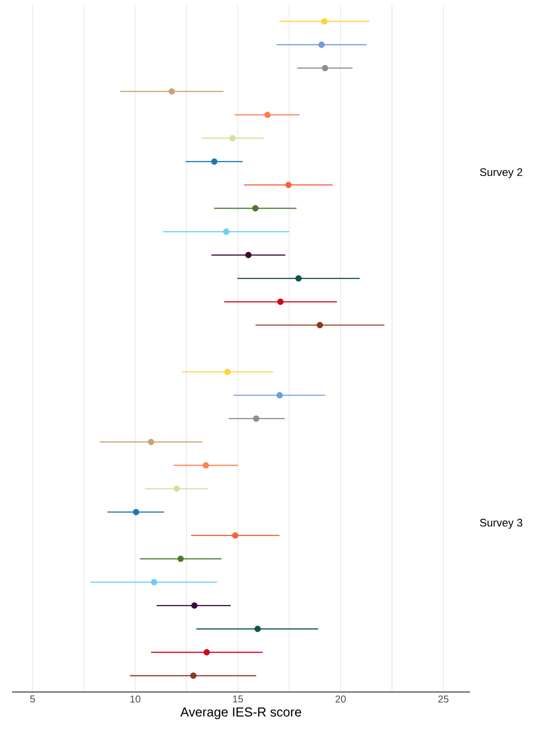  What do you see at coordinates (241, 713) in the screenshot?
I see `x-axis-title: Average IES-R score` at bounding box center [241, 713].